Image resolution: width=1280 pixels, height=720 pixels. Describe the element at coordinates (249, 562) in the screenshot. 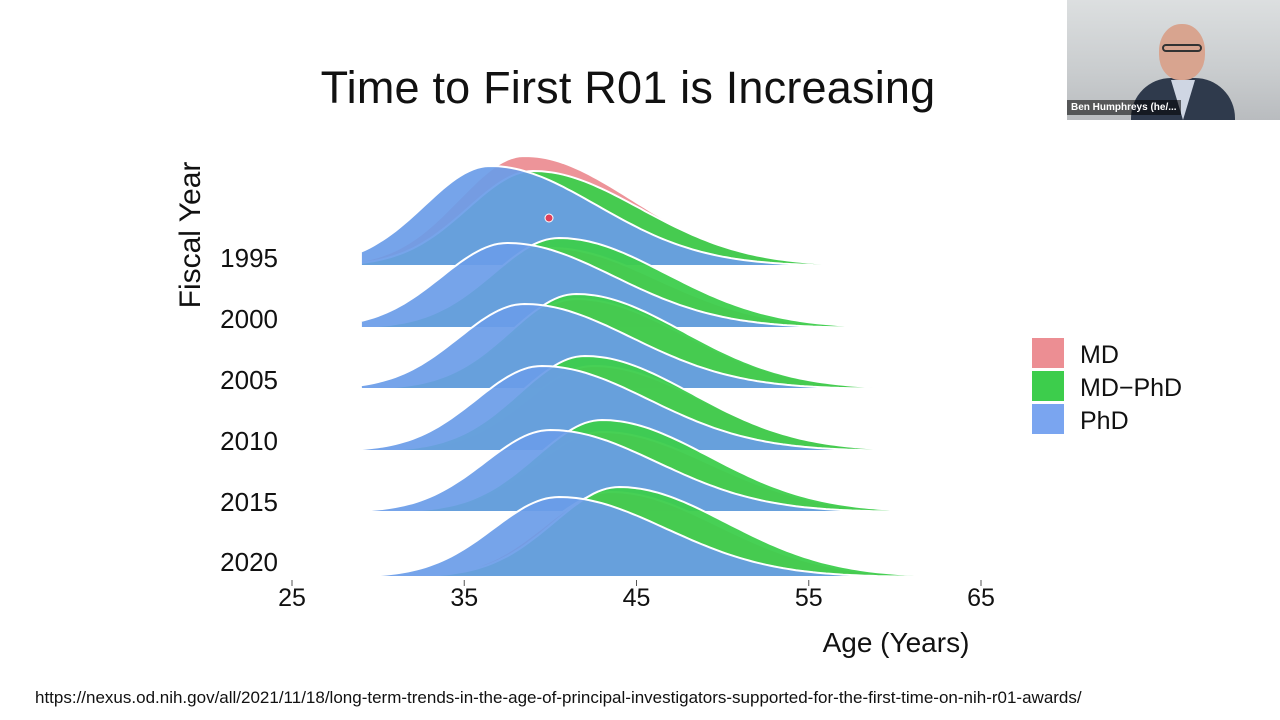

I see `year-label-2020: 2020` at that location.